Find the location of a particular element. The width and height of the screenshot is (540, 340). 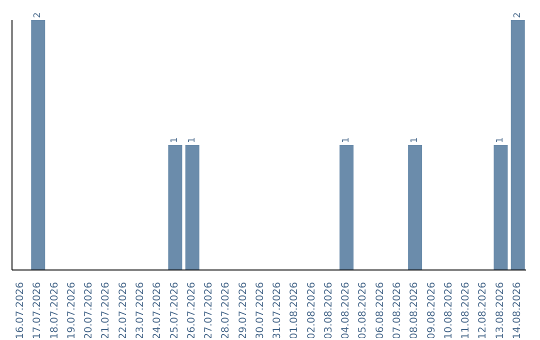

x-tick-label: 19.07.2026 is located at coordinates (72, 311).